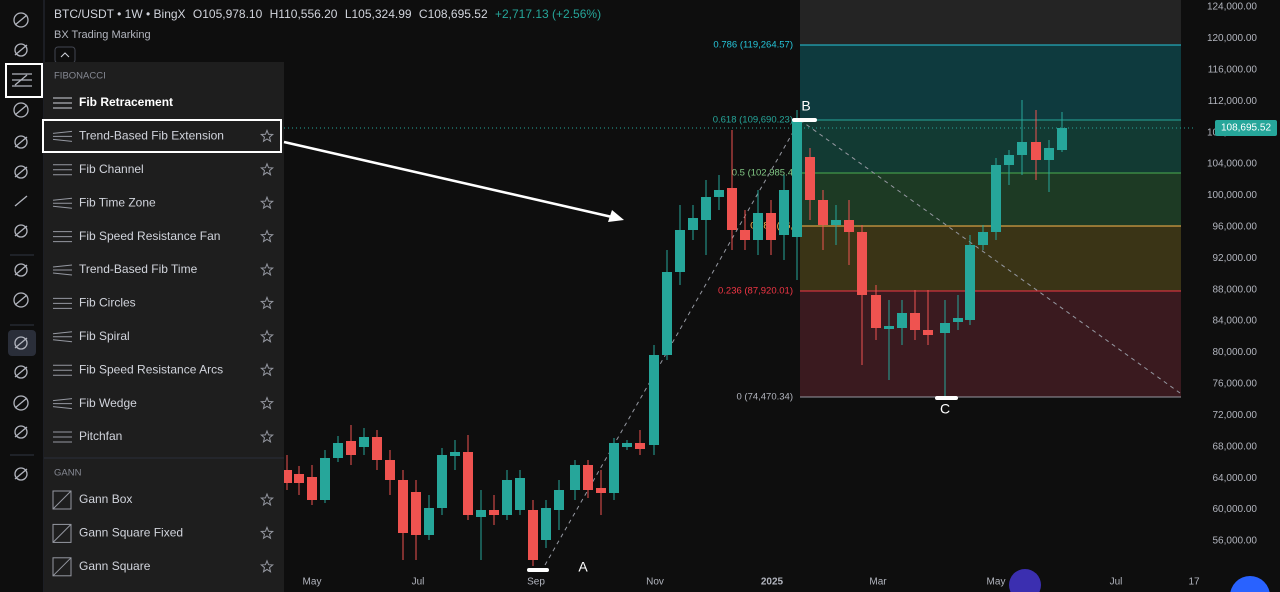 This screenshot has height=592, width=1280. Describe the element at coordinates (138, 269) in the screenshot. I see `menu-item: Trend-Based Fib Time` at that location.